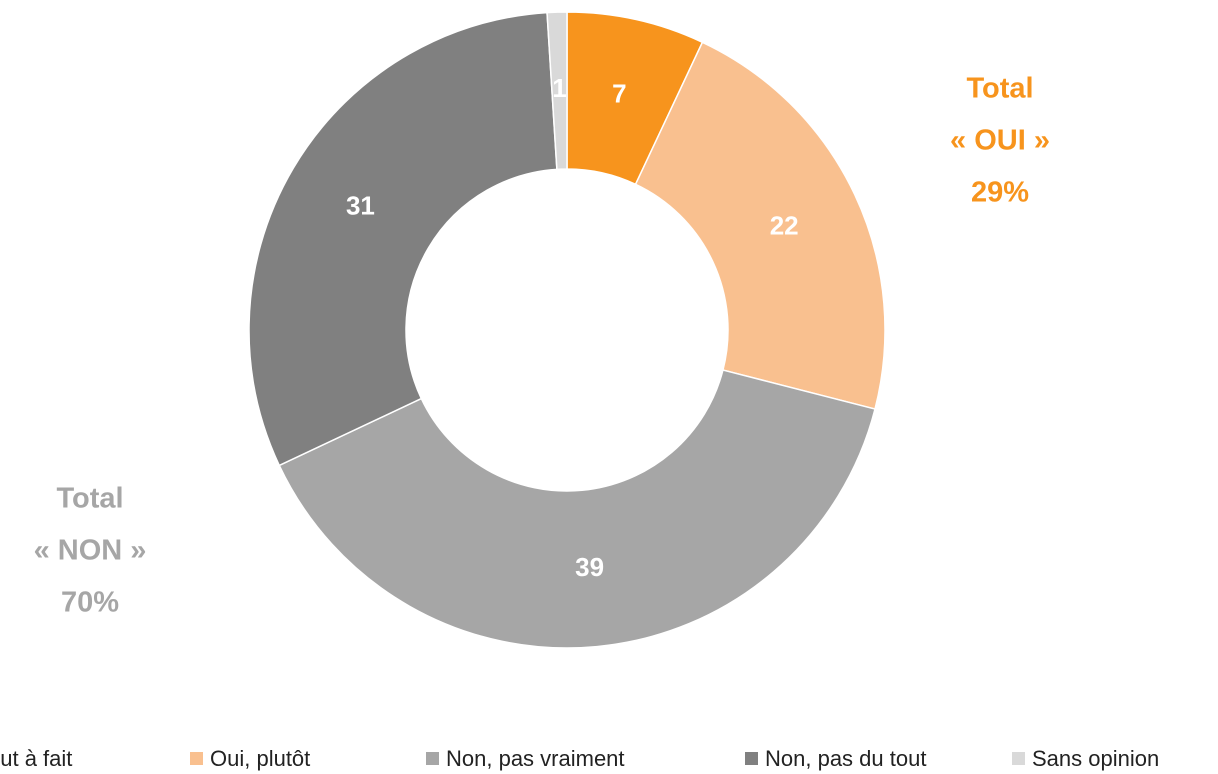  Describe the element at coordinates (90, 551) in the screenshot. I see `annotation: « NON »` at that location.